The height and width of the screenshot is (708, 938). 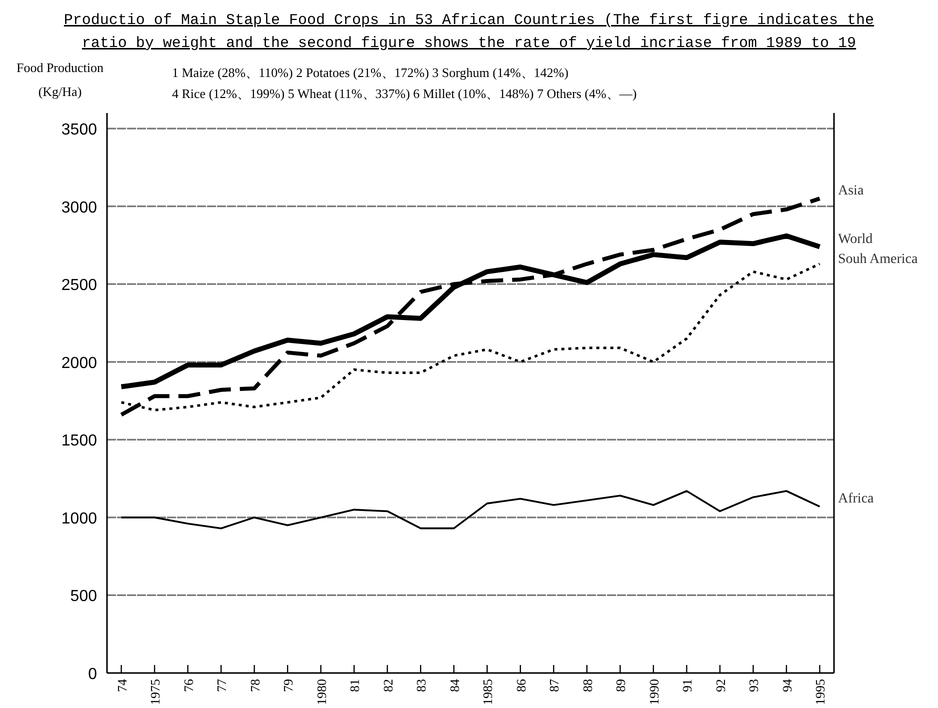 I want to click on x-tick-label: 88, so click(x=587, y=685).